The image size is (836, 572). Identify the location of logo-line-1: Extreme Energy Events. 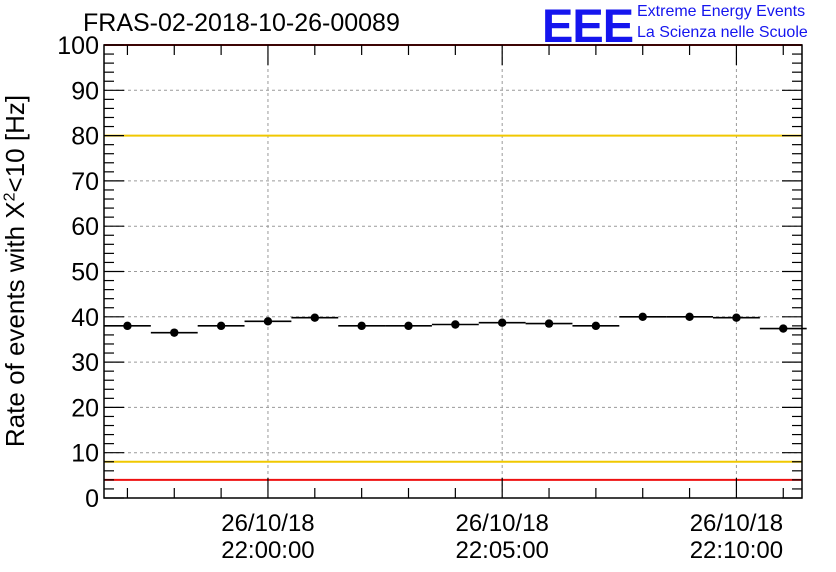
(721, 11).